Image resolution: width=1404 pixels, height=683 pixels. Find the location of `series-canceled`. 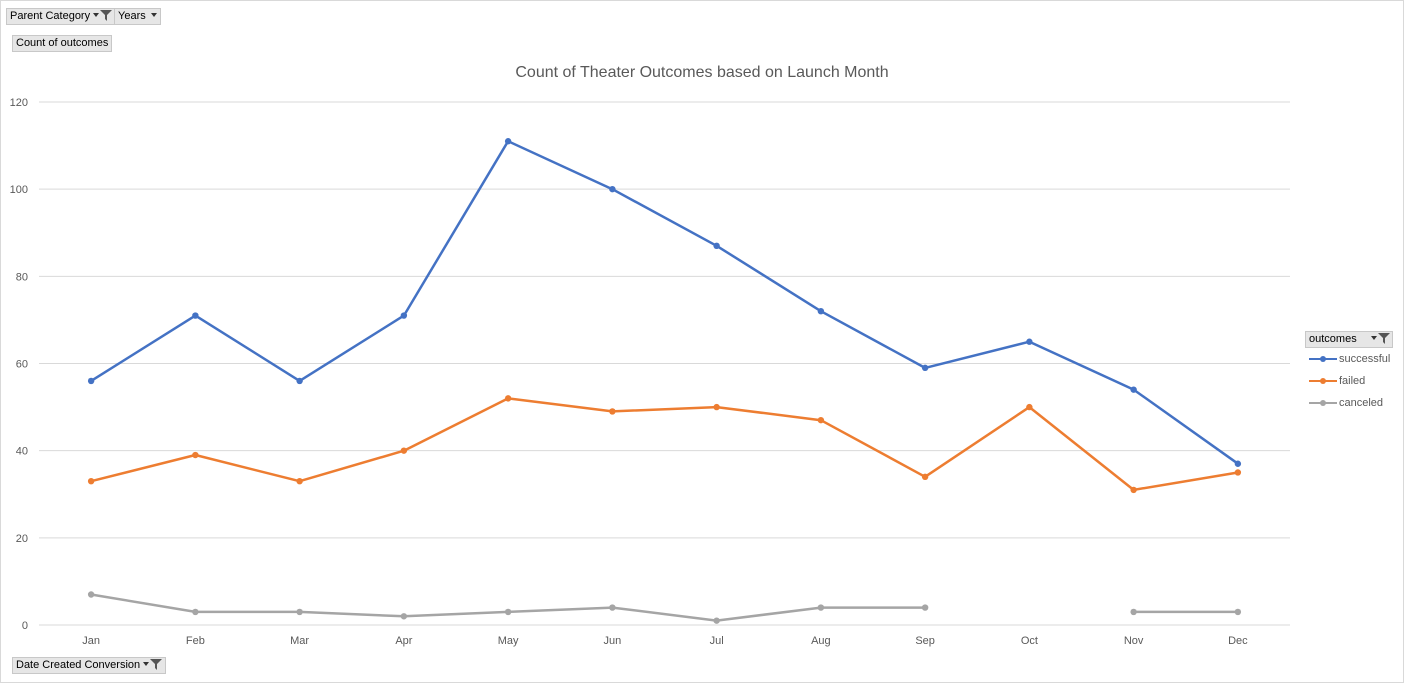

series-canceled is located at coordinates (664, 607).